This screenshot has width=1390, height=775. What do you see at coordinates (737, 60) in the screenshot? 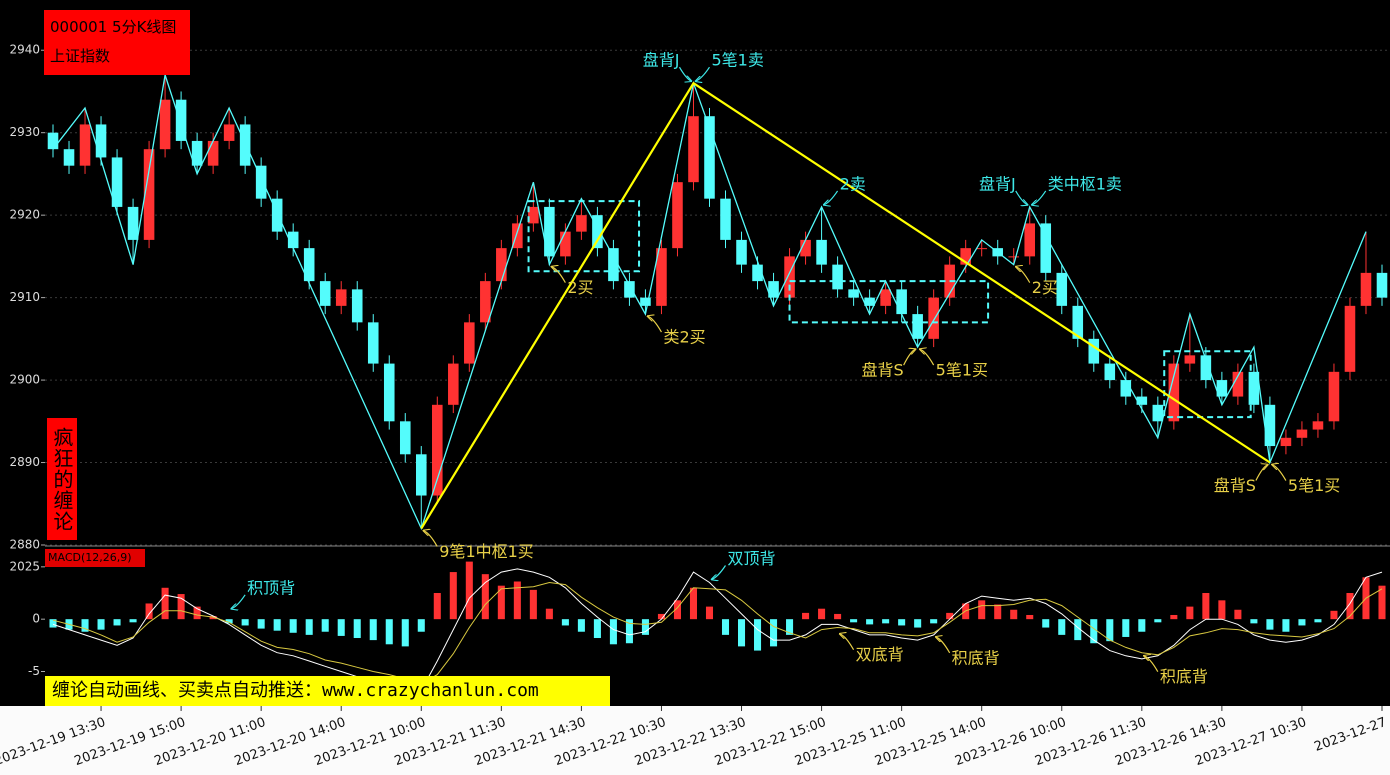
I see `annotation: 5笔1卖` at bounding box center [737, 60].